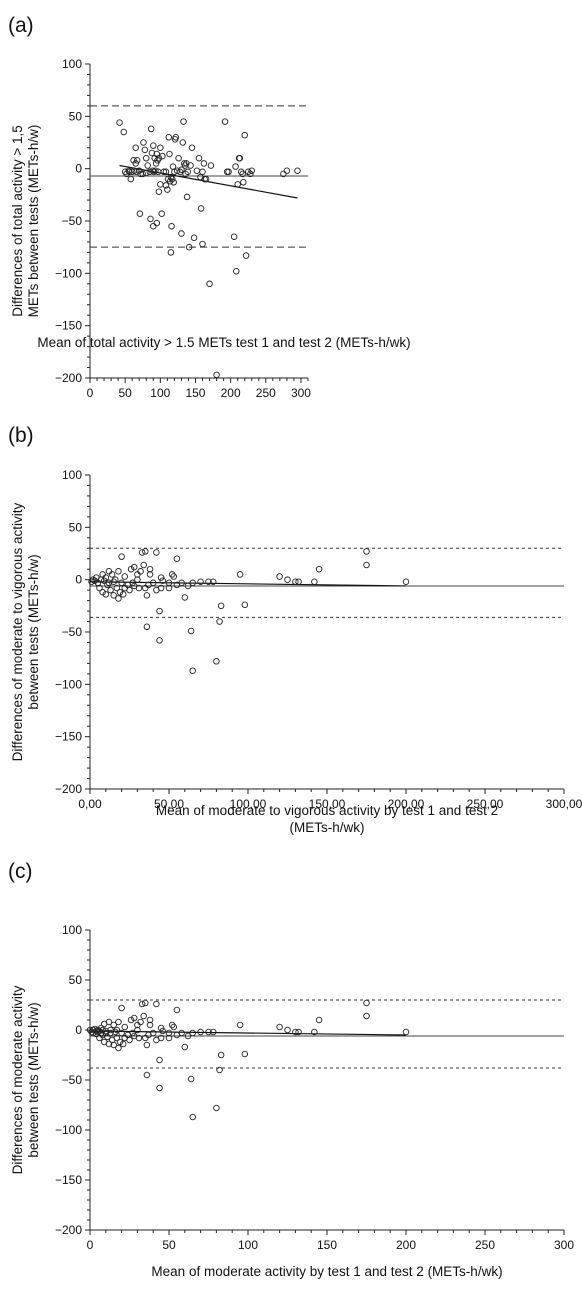 The height and width of the screenshot is (1290, 582). I want to click on y-tick-label: −50, so click(72, 632).